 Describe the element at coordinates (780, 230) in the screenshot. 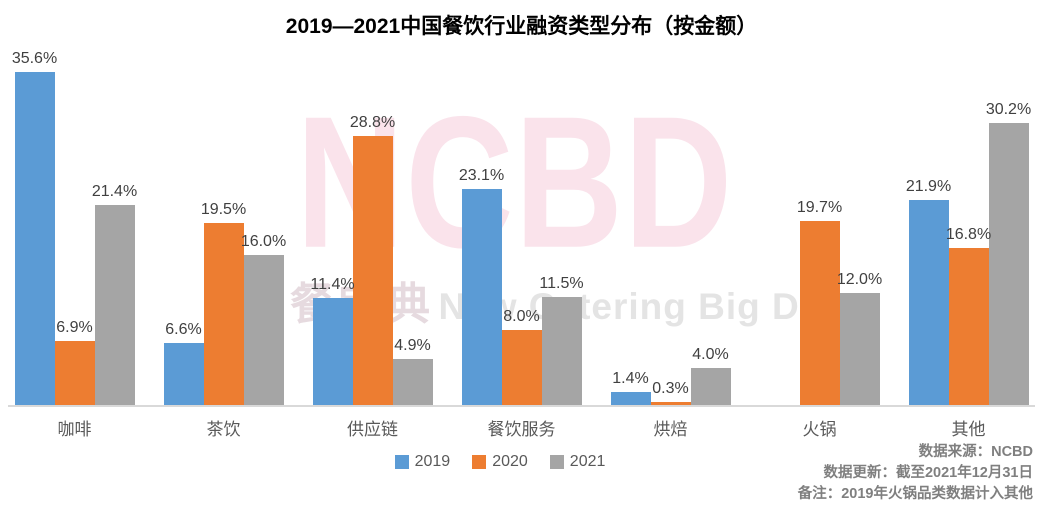

I see `bar-slot` at that location.